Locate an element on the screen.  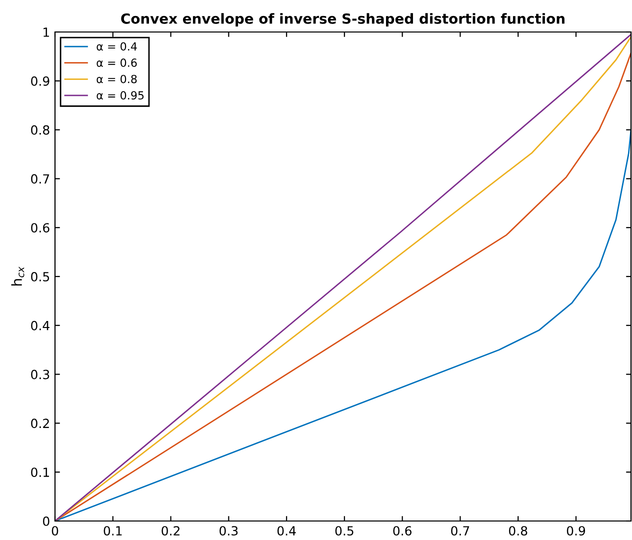
x-tick-label: 0.6 is located at coordinates (402, 531).